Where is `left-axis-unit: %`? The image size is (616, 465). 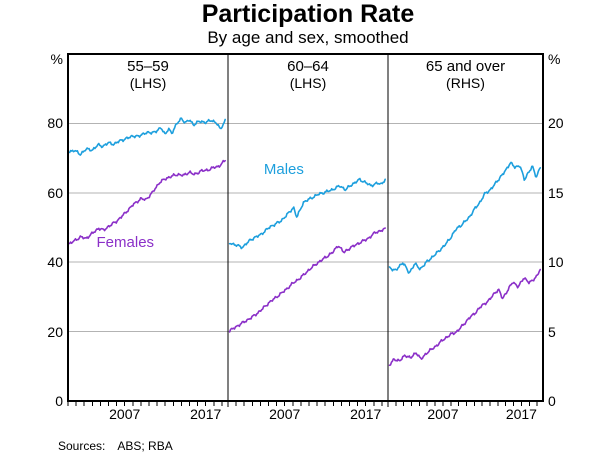
left-axis-unit: % is located at coordinates (56, 59).